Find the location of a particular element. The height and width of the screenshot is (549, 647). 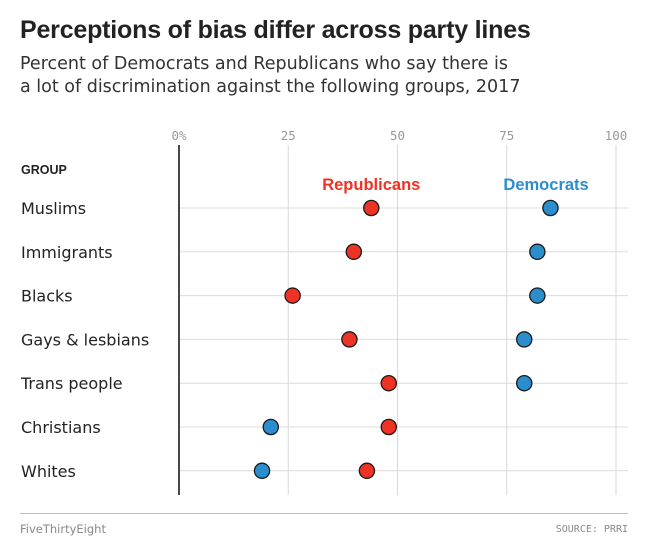

category-label: Blacks is located at coordinates (47, 296).